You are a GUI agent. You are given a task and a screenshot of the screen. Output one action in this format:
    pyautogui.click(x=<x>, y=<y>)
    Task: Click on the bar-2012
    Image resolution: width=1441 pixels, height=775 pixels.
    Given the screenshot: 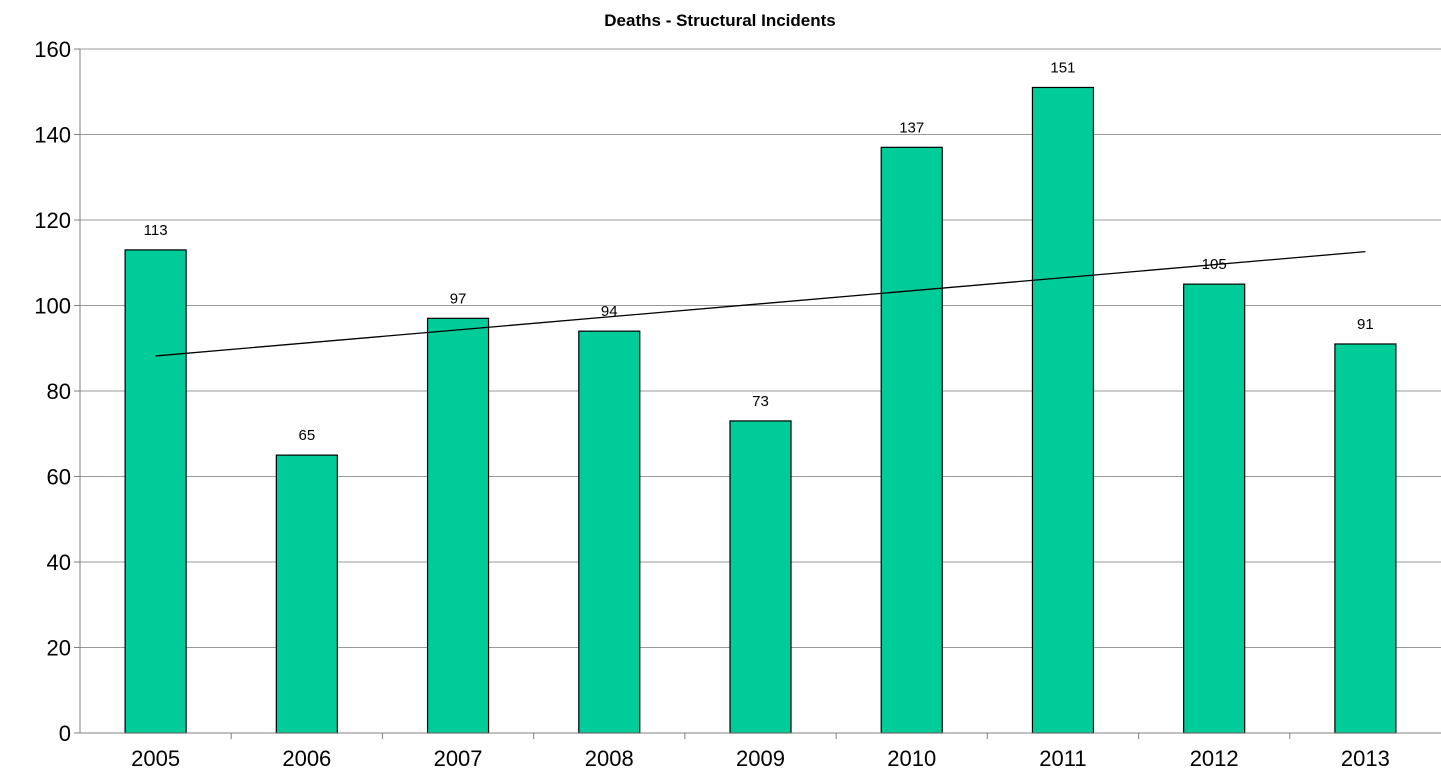 What is the action you would take?
    pyautogui.click(x=1214, y=508)
    